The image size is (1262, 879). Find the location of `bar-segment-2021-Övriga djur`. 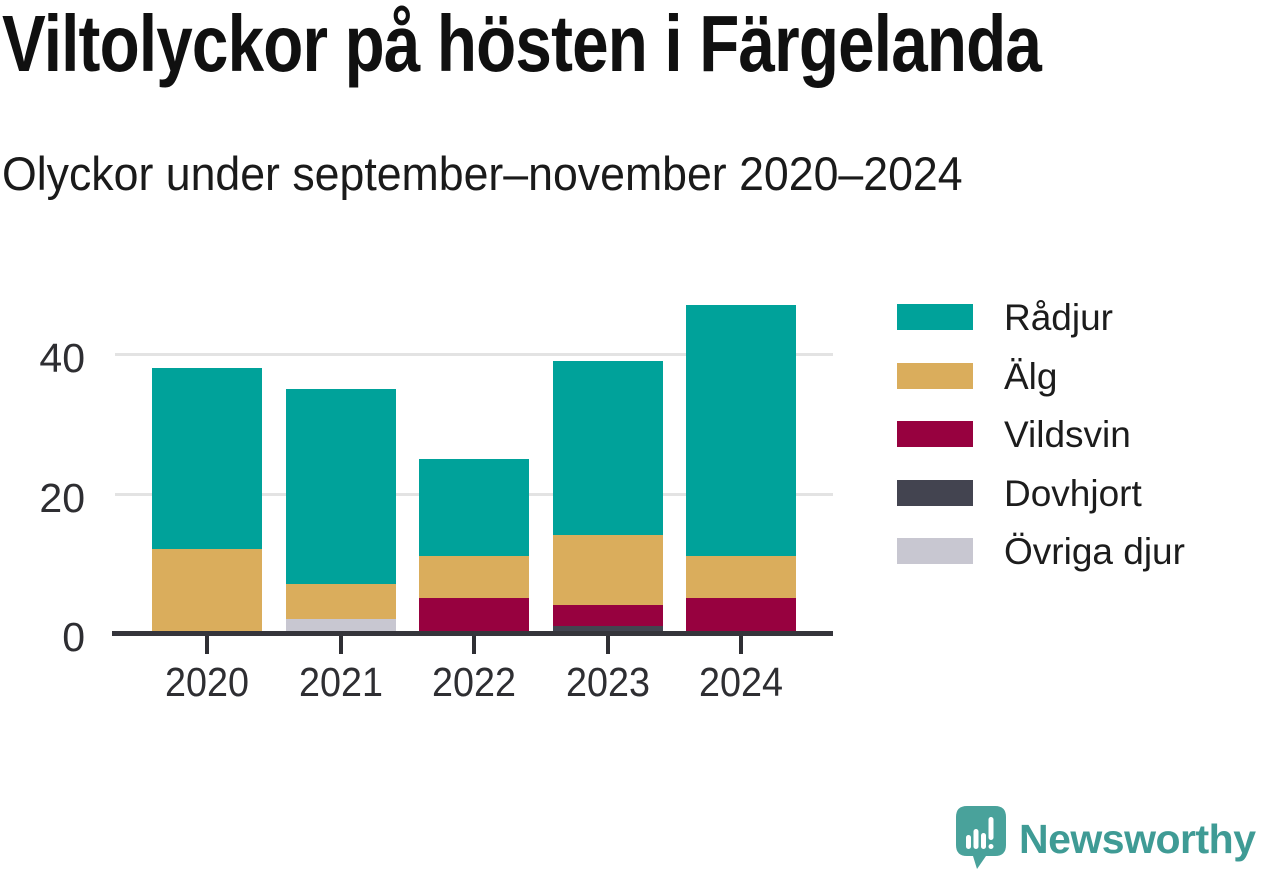

bar-segment-2021-Övriga djur is located at coordinates (341, 626).